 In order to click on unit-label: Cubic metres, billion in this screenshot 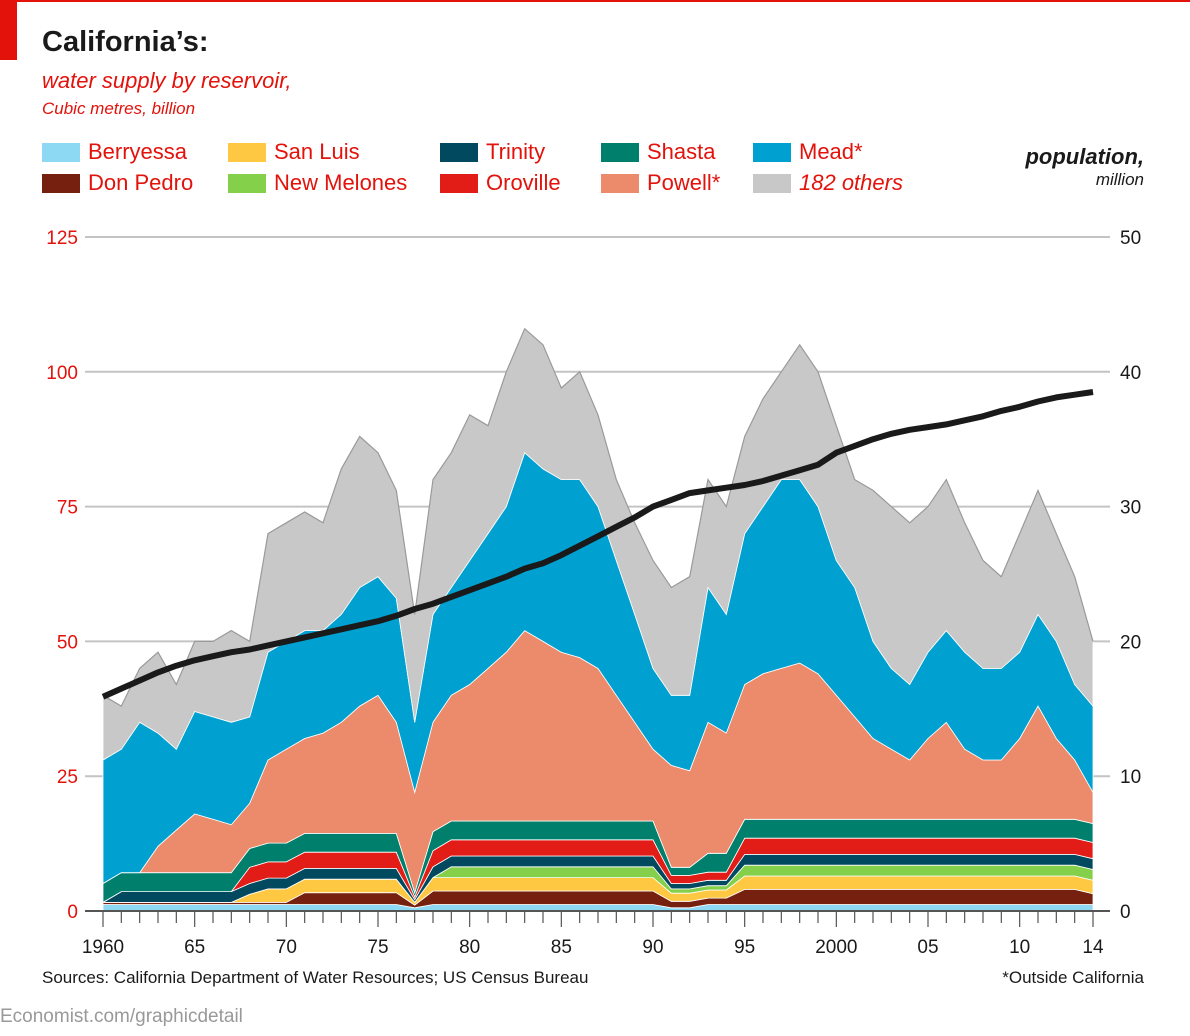, I will do `click(119, 108)`.